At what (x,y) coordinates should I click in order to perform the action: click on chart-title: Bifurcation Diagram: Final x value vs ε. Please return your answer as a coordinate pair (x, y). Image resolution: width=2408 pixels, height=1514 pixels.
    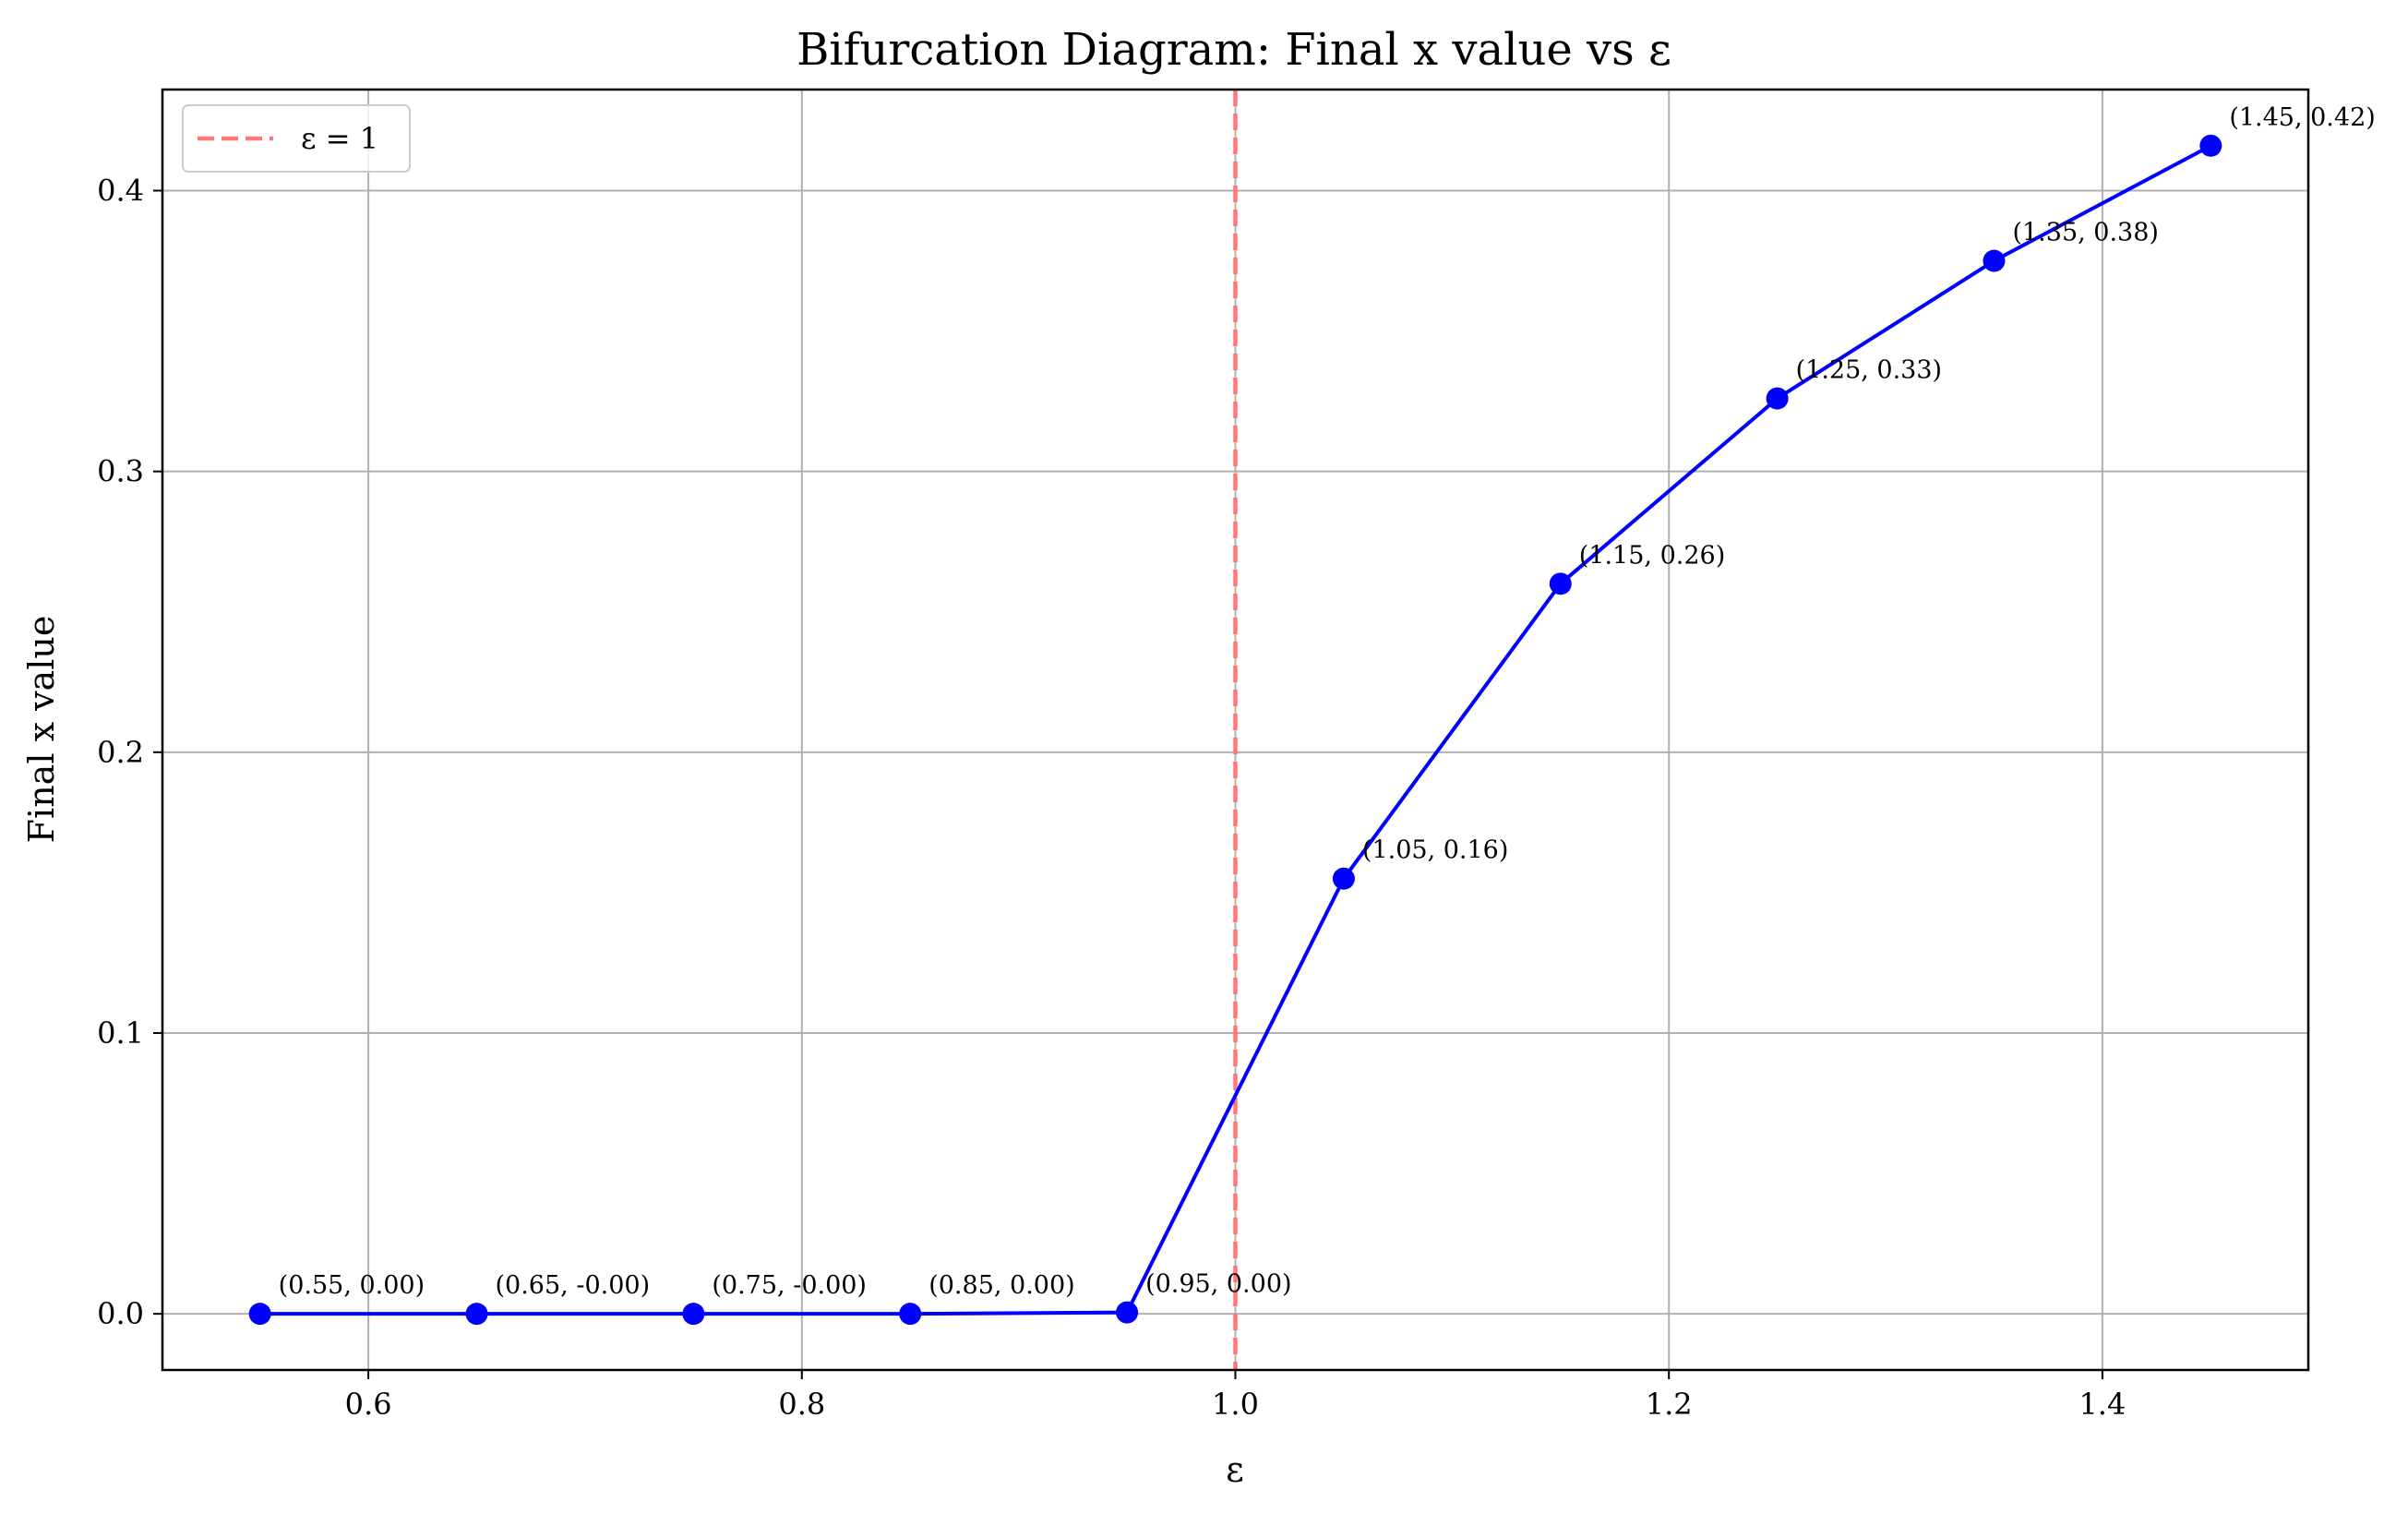
    Looking at the image, I should click on (1234, 50).